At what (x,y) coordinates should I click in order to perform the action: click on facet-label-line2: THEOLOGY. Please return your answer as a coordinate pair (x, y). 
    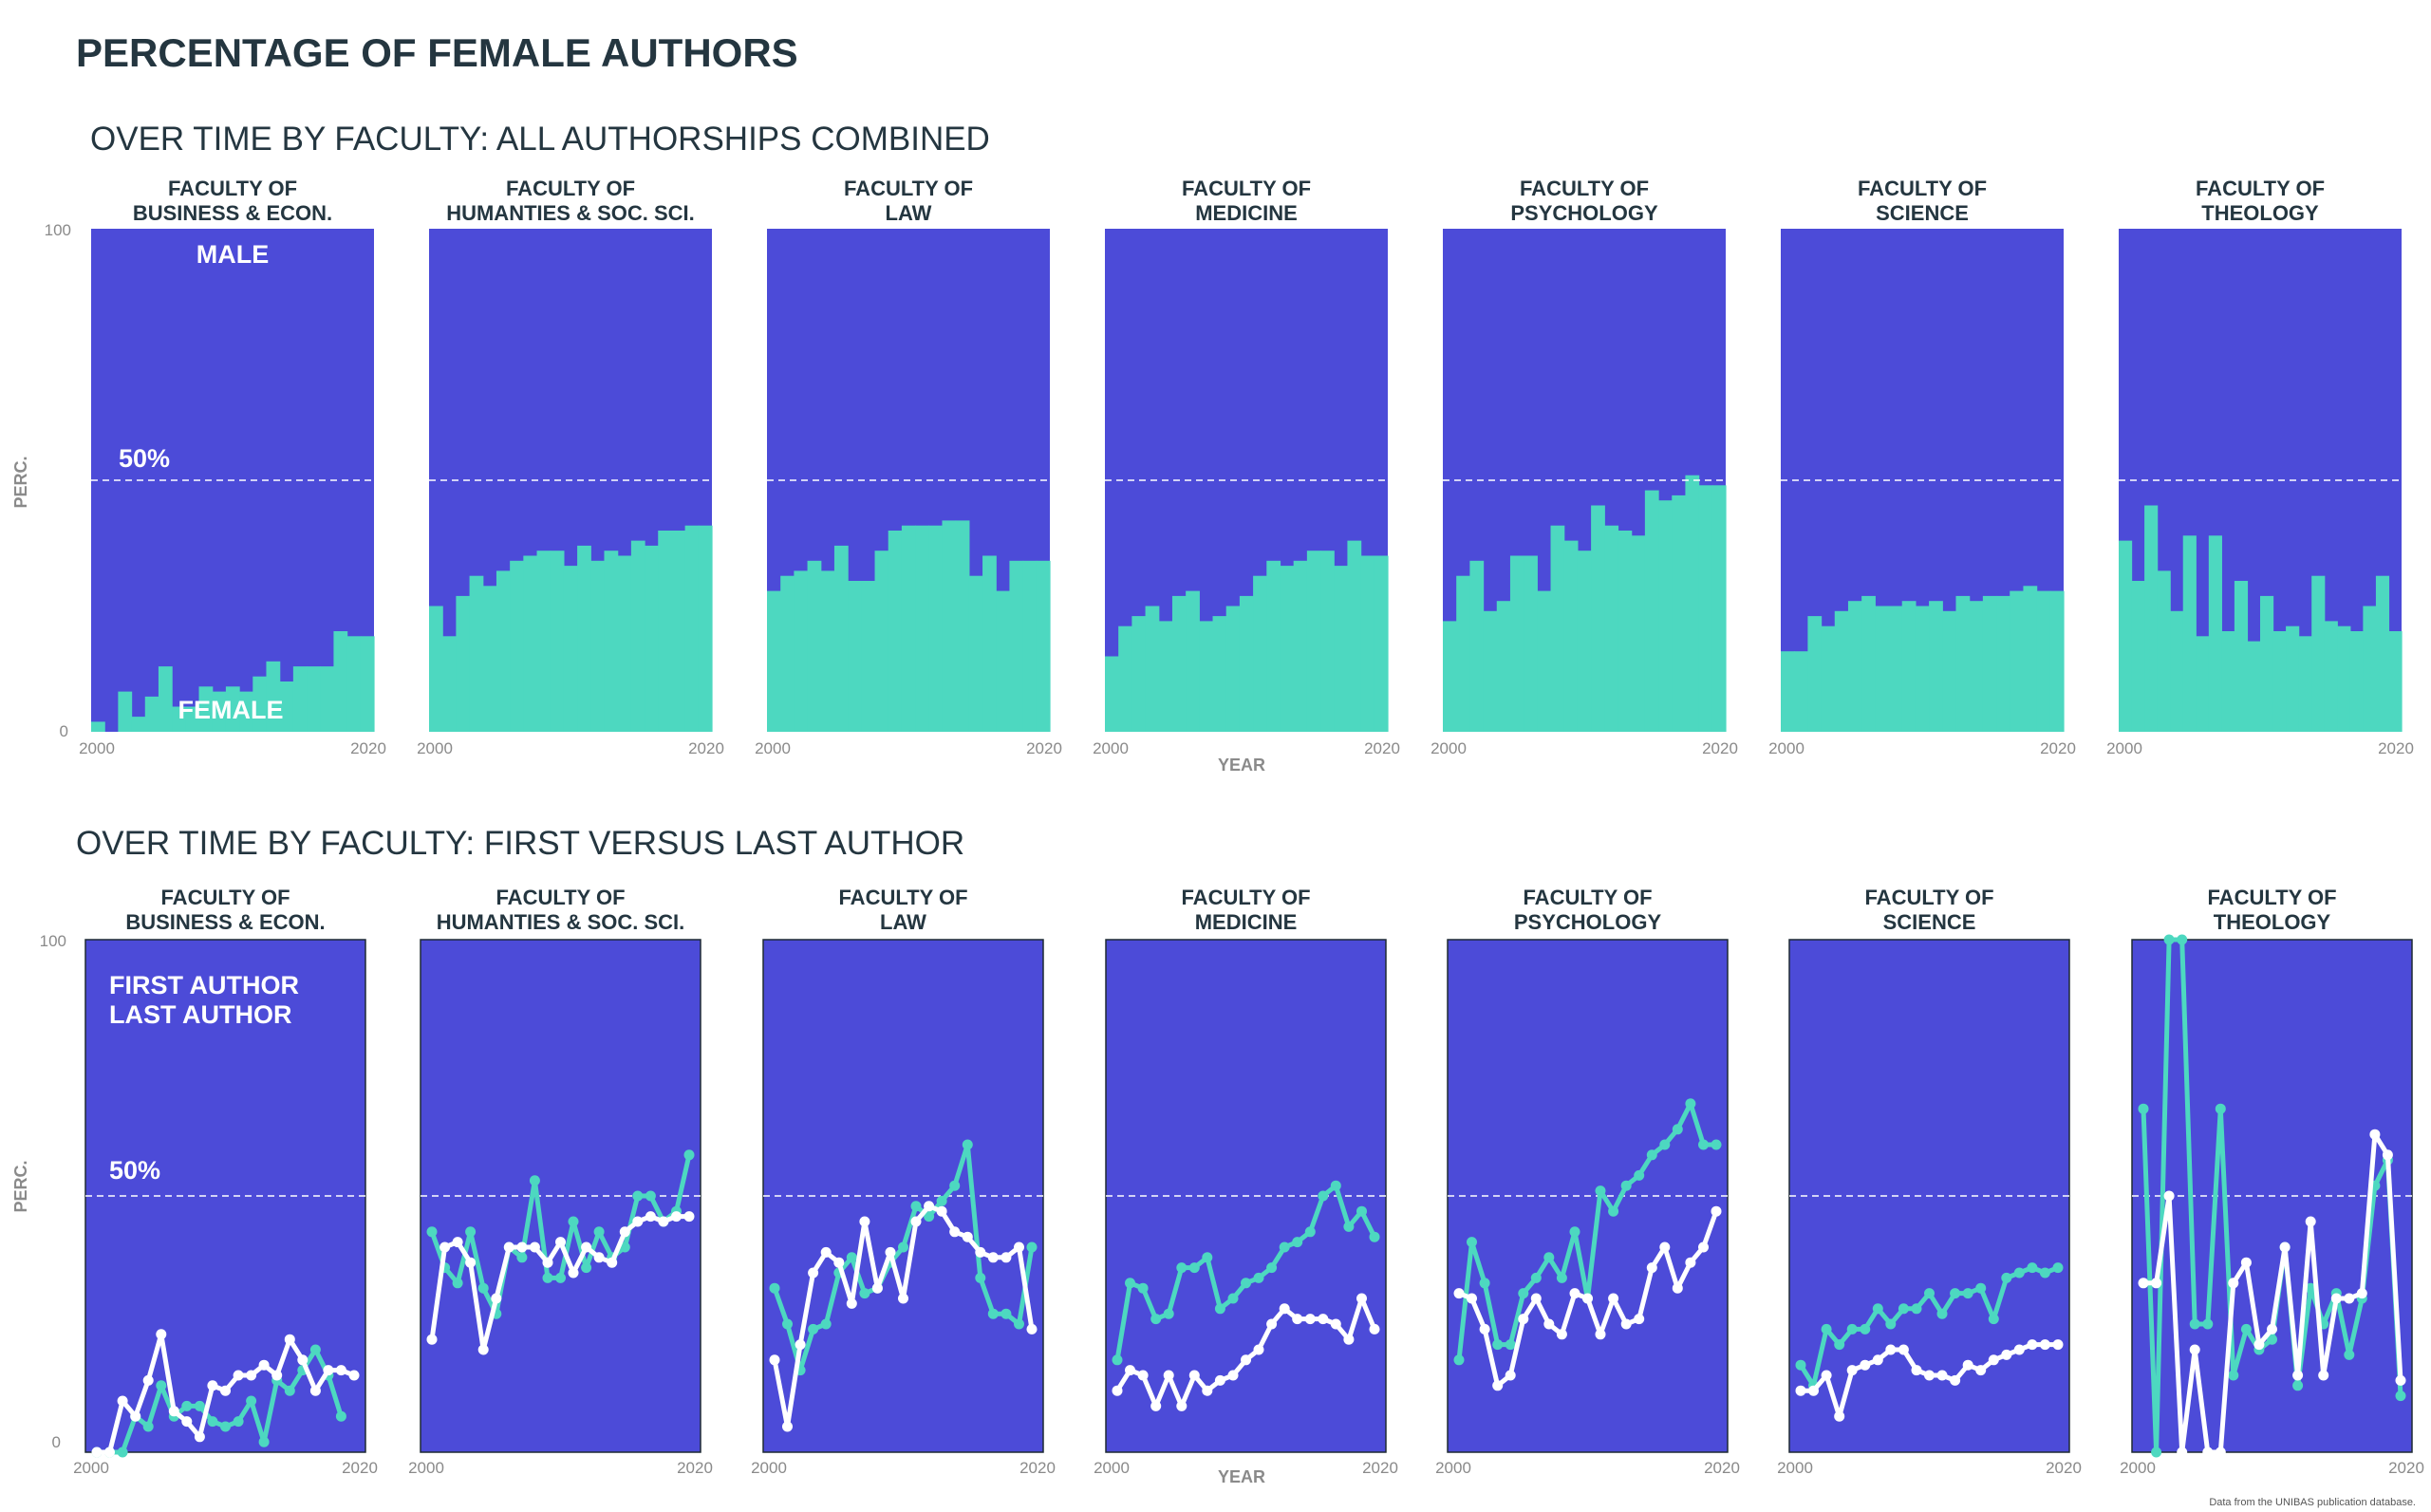
    Looking at the image, I should click on (2272, 922).